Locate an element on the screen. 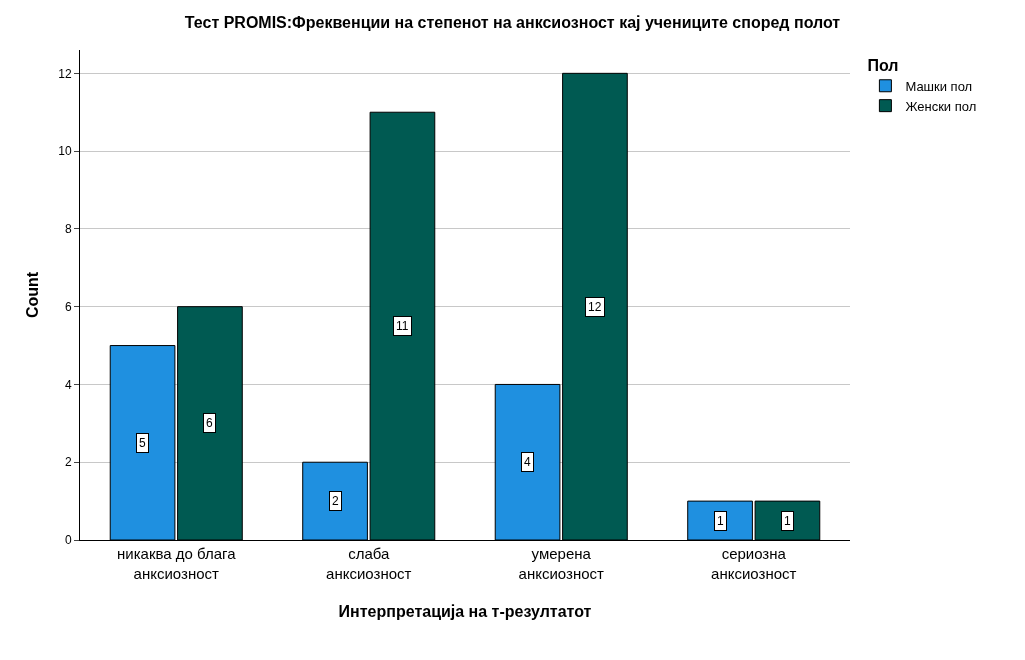 The width and height of the screenshot is (1025, 660). y-axis-title: Count is located at coordinates (32, 295).